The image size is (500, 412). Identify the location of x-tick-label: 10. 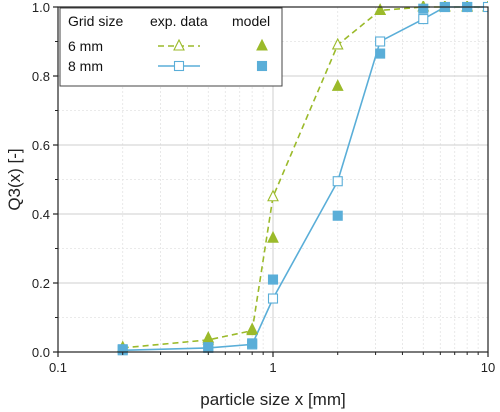
(488, 367).